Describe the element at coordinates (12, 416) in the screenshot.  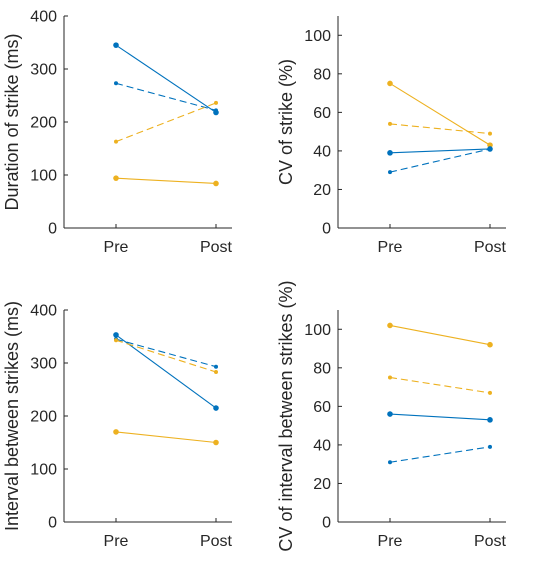
I see `y-axis-label: Interval between strikes (ms)` at that location.